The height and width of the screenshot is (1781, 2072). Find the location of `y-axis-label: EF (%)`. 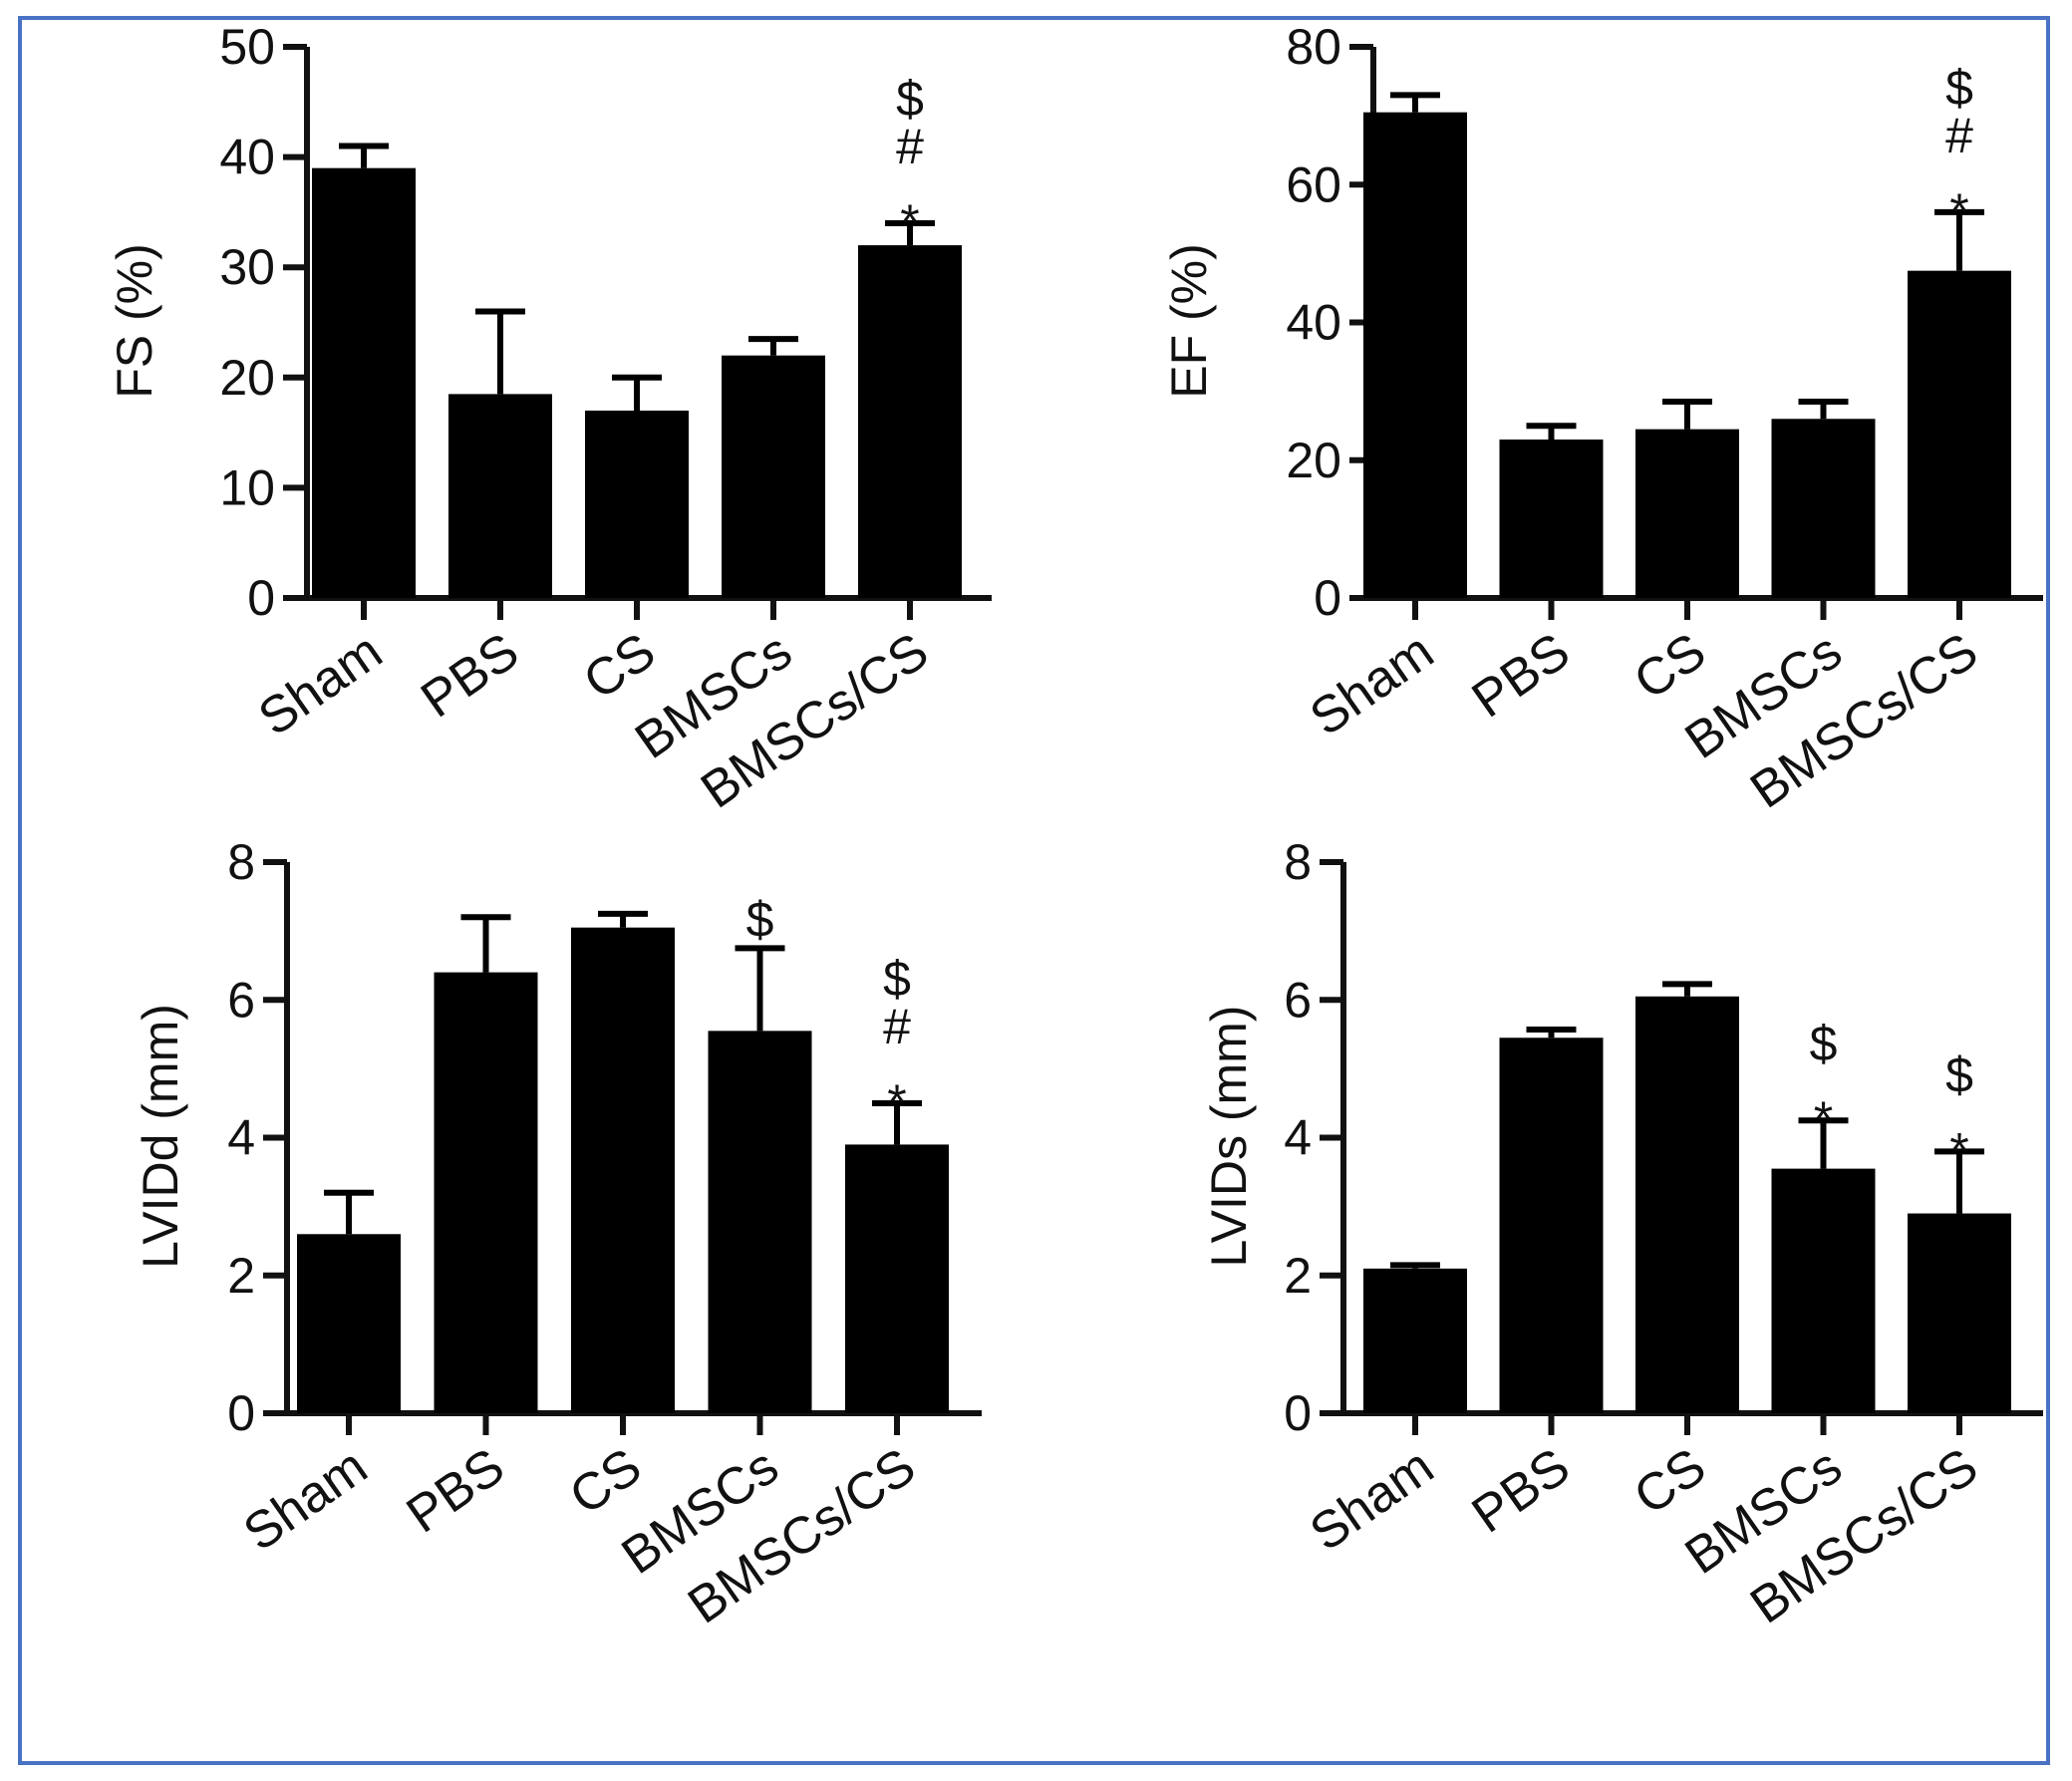

y-axis-label: EF (%) is located at coordinates (1189, 321).